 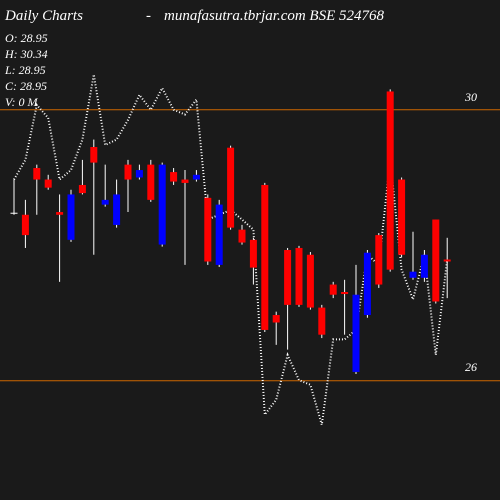 What do you see at coordinates (26, 86) in the screenshot?
I see `ohlc-info: C: 28.95` at bounding box center [26, 86].